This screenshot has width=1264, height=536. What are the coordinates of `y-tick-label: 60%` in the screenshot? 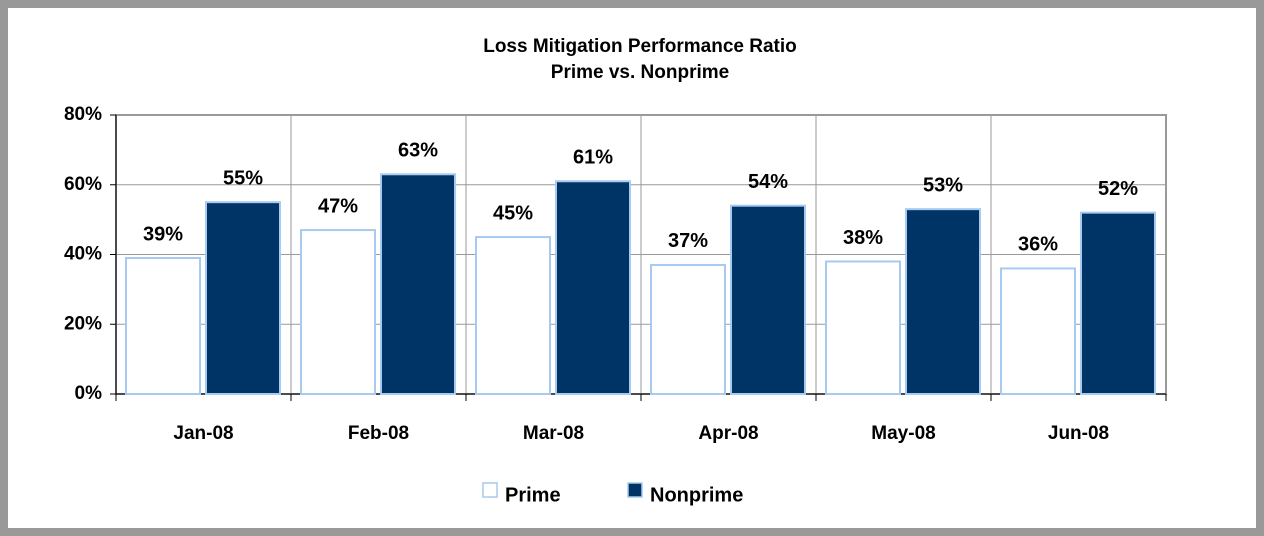 It's located at (83, 184).